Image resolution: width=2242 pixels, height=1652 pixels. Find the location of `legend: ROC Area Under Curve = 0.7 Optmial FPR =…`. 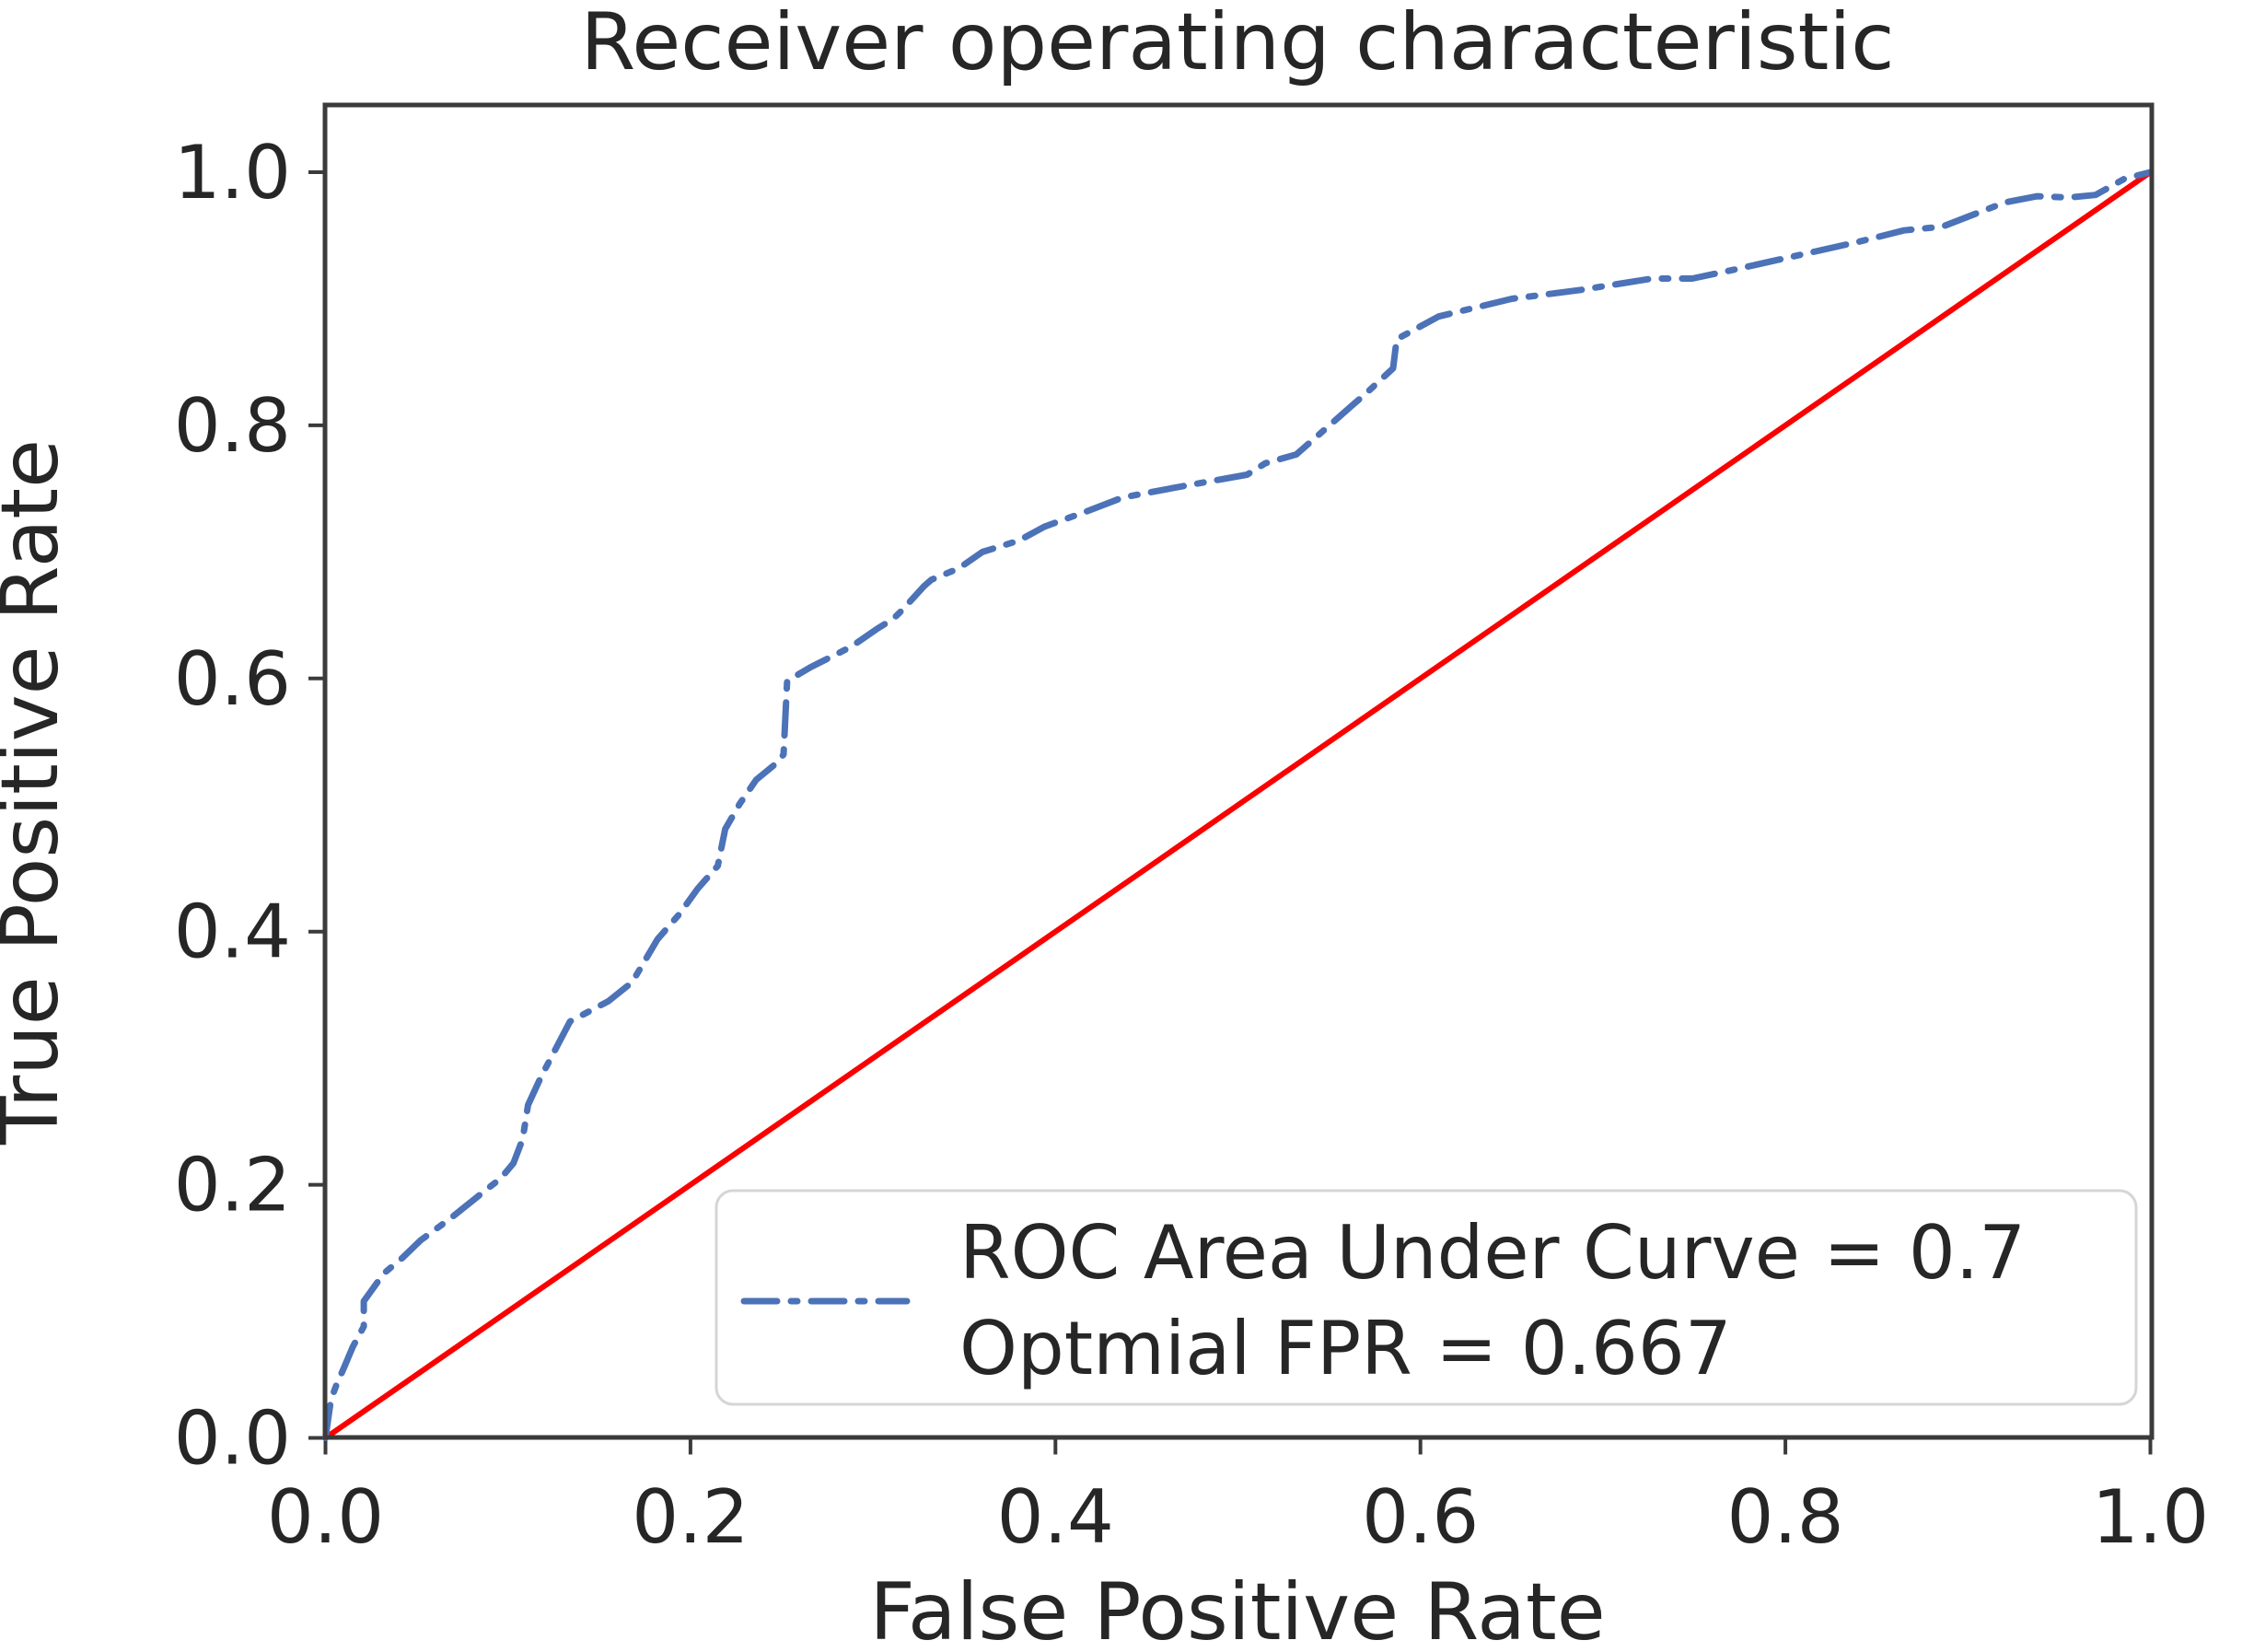

legend: ROC Area Under Curve = 0.7 Optmial FPR =… is located at coordinates (1426, 1297).